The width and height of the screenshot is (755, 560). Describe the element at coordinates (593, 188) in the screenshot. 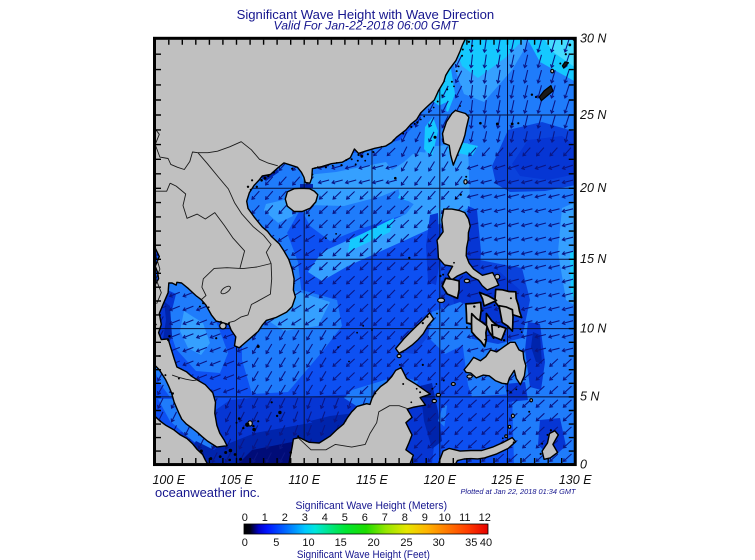

I see `svg-text: 20 N` at that location.